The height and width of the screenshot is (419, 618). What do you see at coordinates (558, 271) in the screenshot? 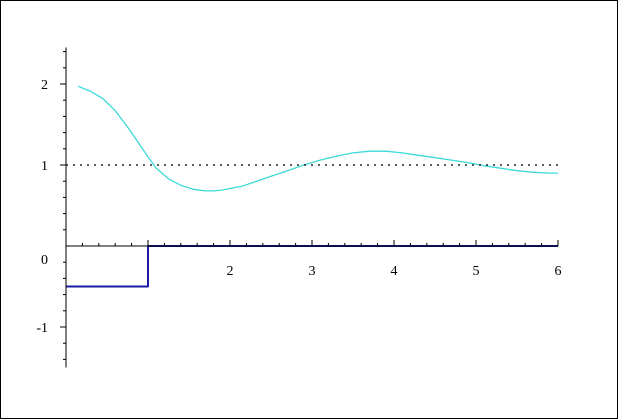
I see `x-tick-label: 6` at bounding box center [558, 271].